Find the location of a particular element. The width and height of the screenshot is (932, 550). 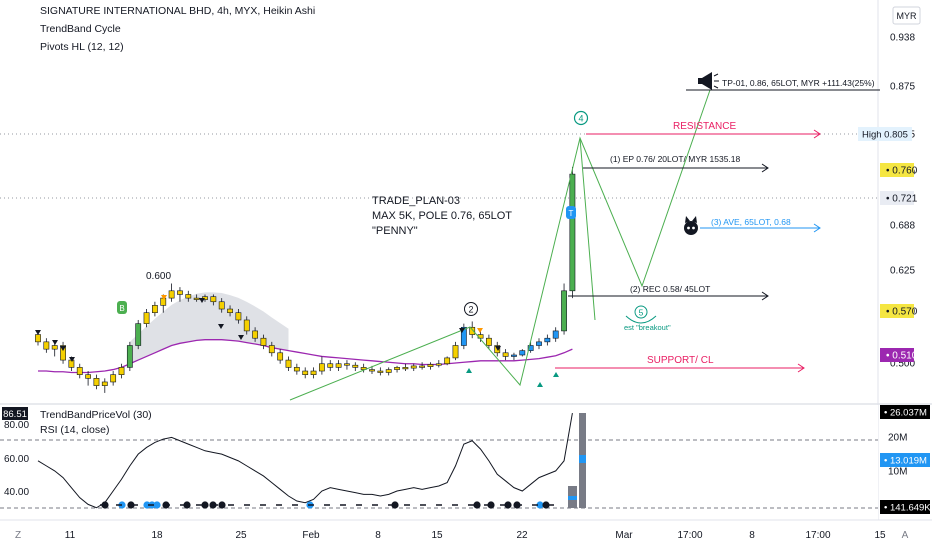

time-axis: 11 18 25 Feb 8 15 22 Mar 17:00 8 17:00 15 is located at coordinates (475, 535).